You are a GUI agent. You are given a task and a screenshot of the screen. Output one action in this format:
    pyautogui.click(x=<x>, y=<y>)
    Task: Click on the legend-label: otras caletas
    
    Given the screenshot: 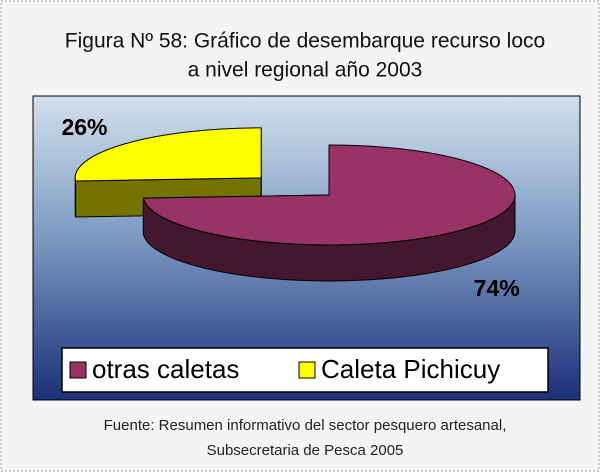 What is the action you would take?
    pyautogui.click(x=165, y=369)
    